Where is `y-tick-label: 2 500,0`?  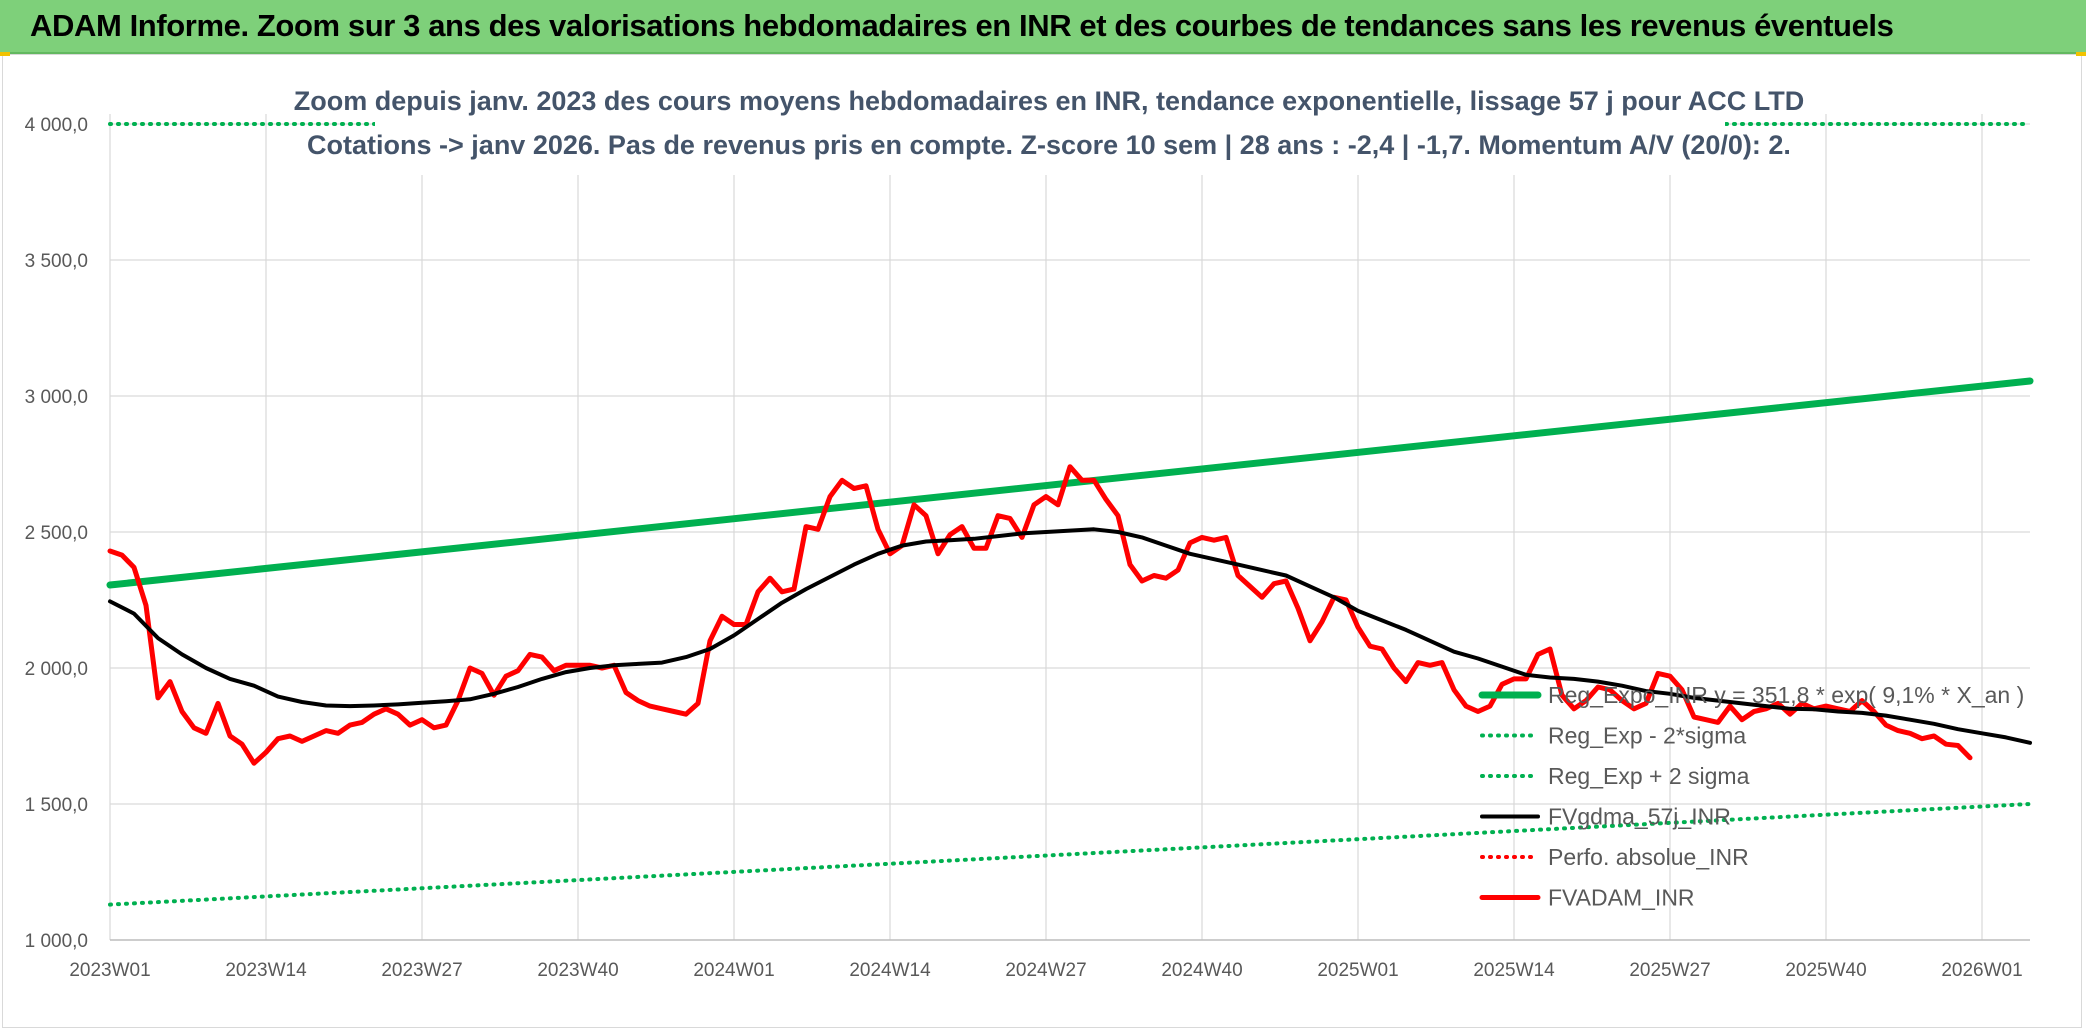
y-tick-label: 2 500,0 is located at coordinates (56, 533).